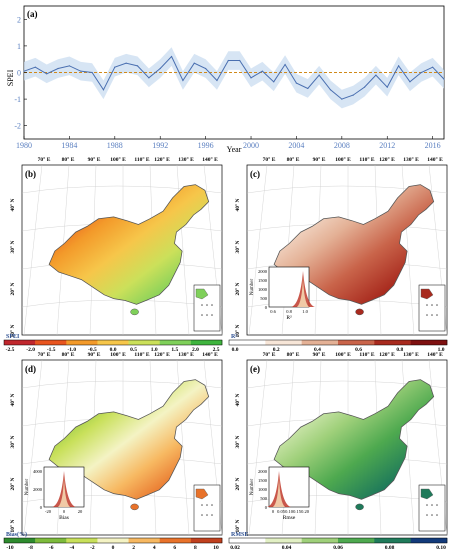  What do you see at coordinates (206, 145) in the screenshot?
I see `x-tick-label-a: 1996` at bounding box center [206, 145].